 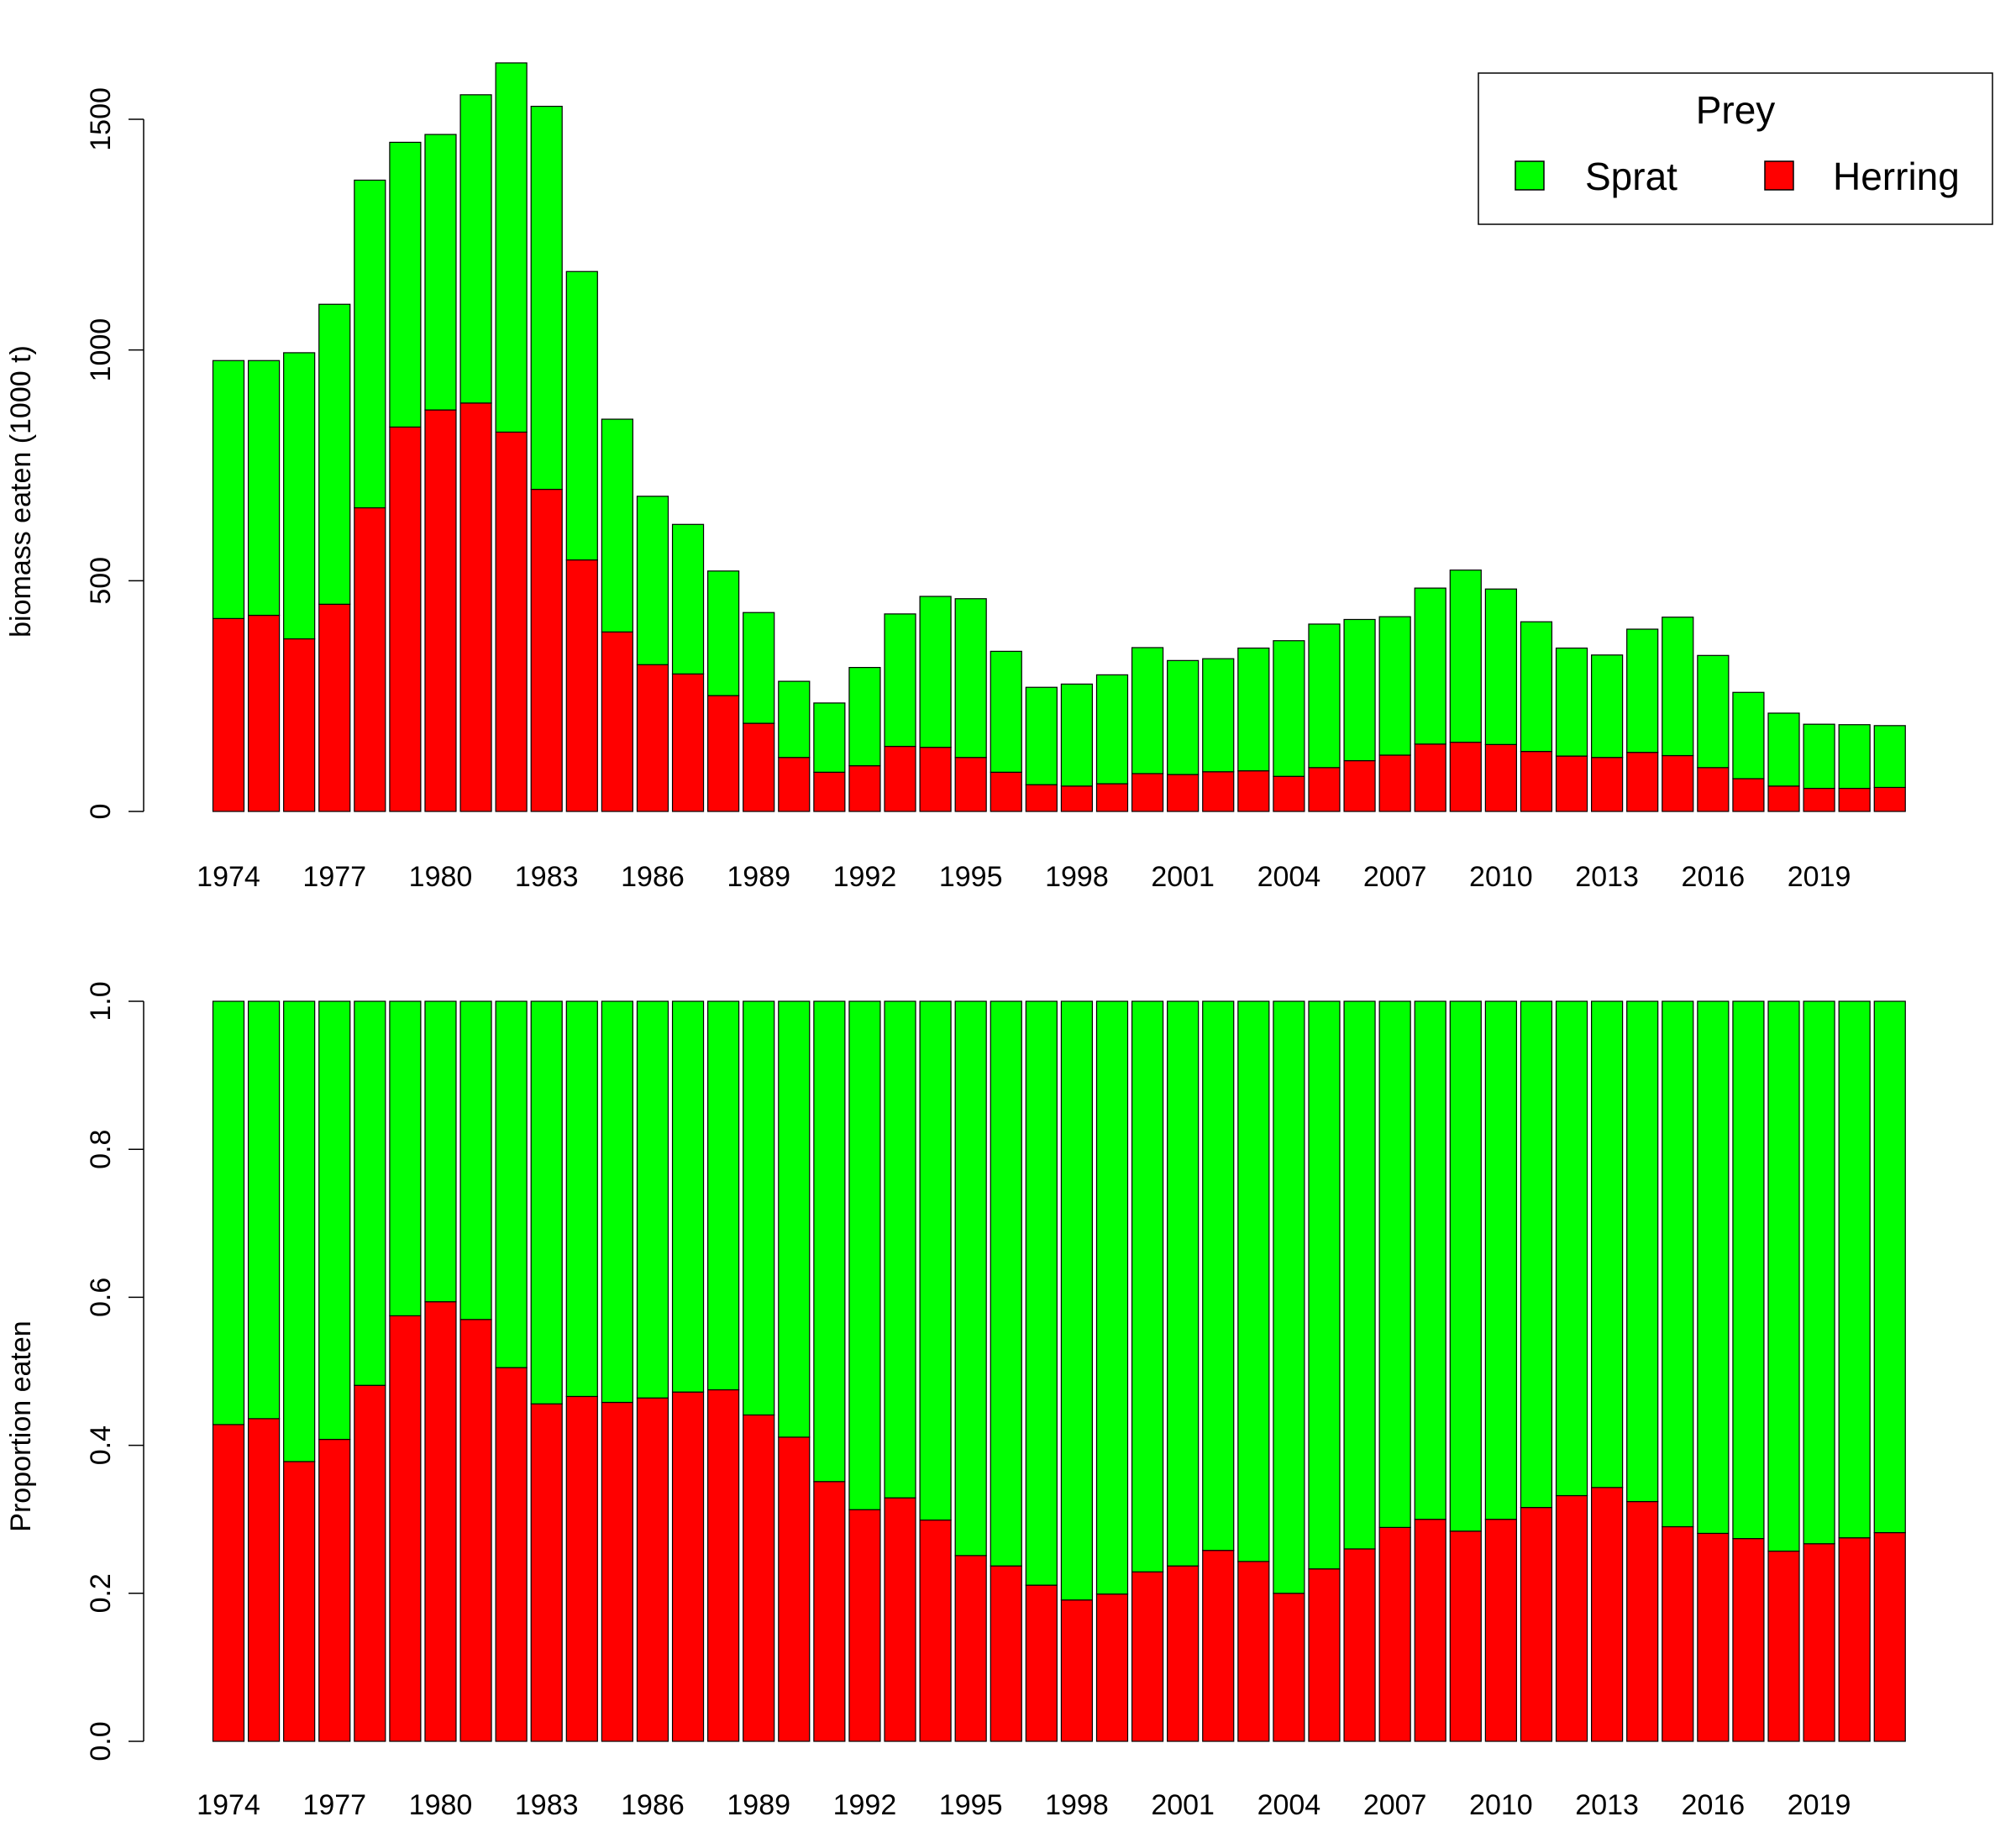 What do you see at coordinates (228, 877) in the screenshot?
I see `x-tick-label: 1974` at bounding box center [228, 877].